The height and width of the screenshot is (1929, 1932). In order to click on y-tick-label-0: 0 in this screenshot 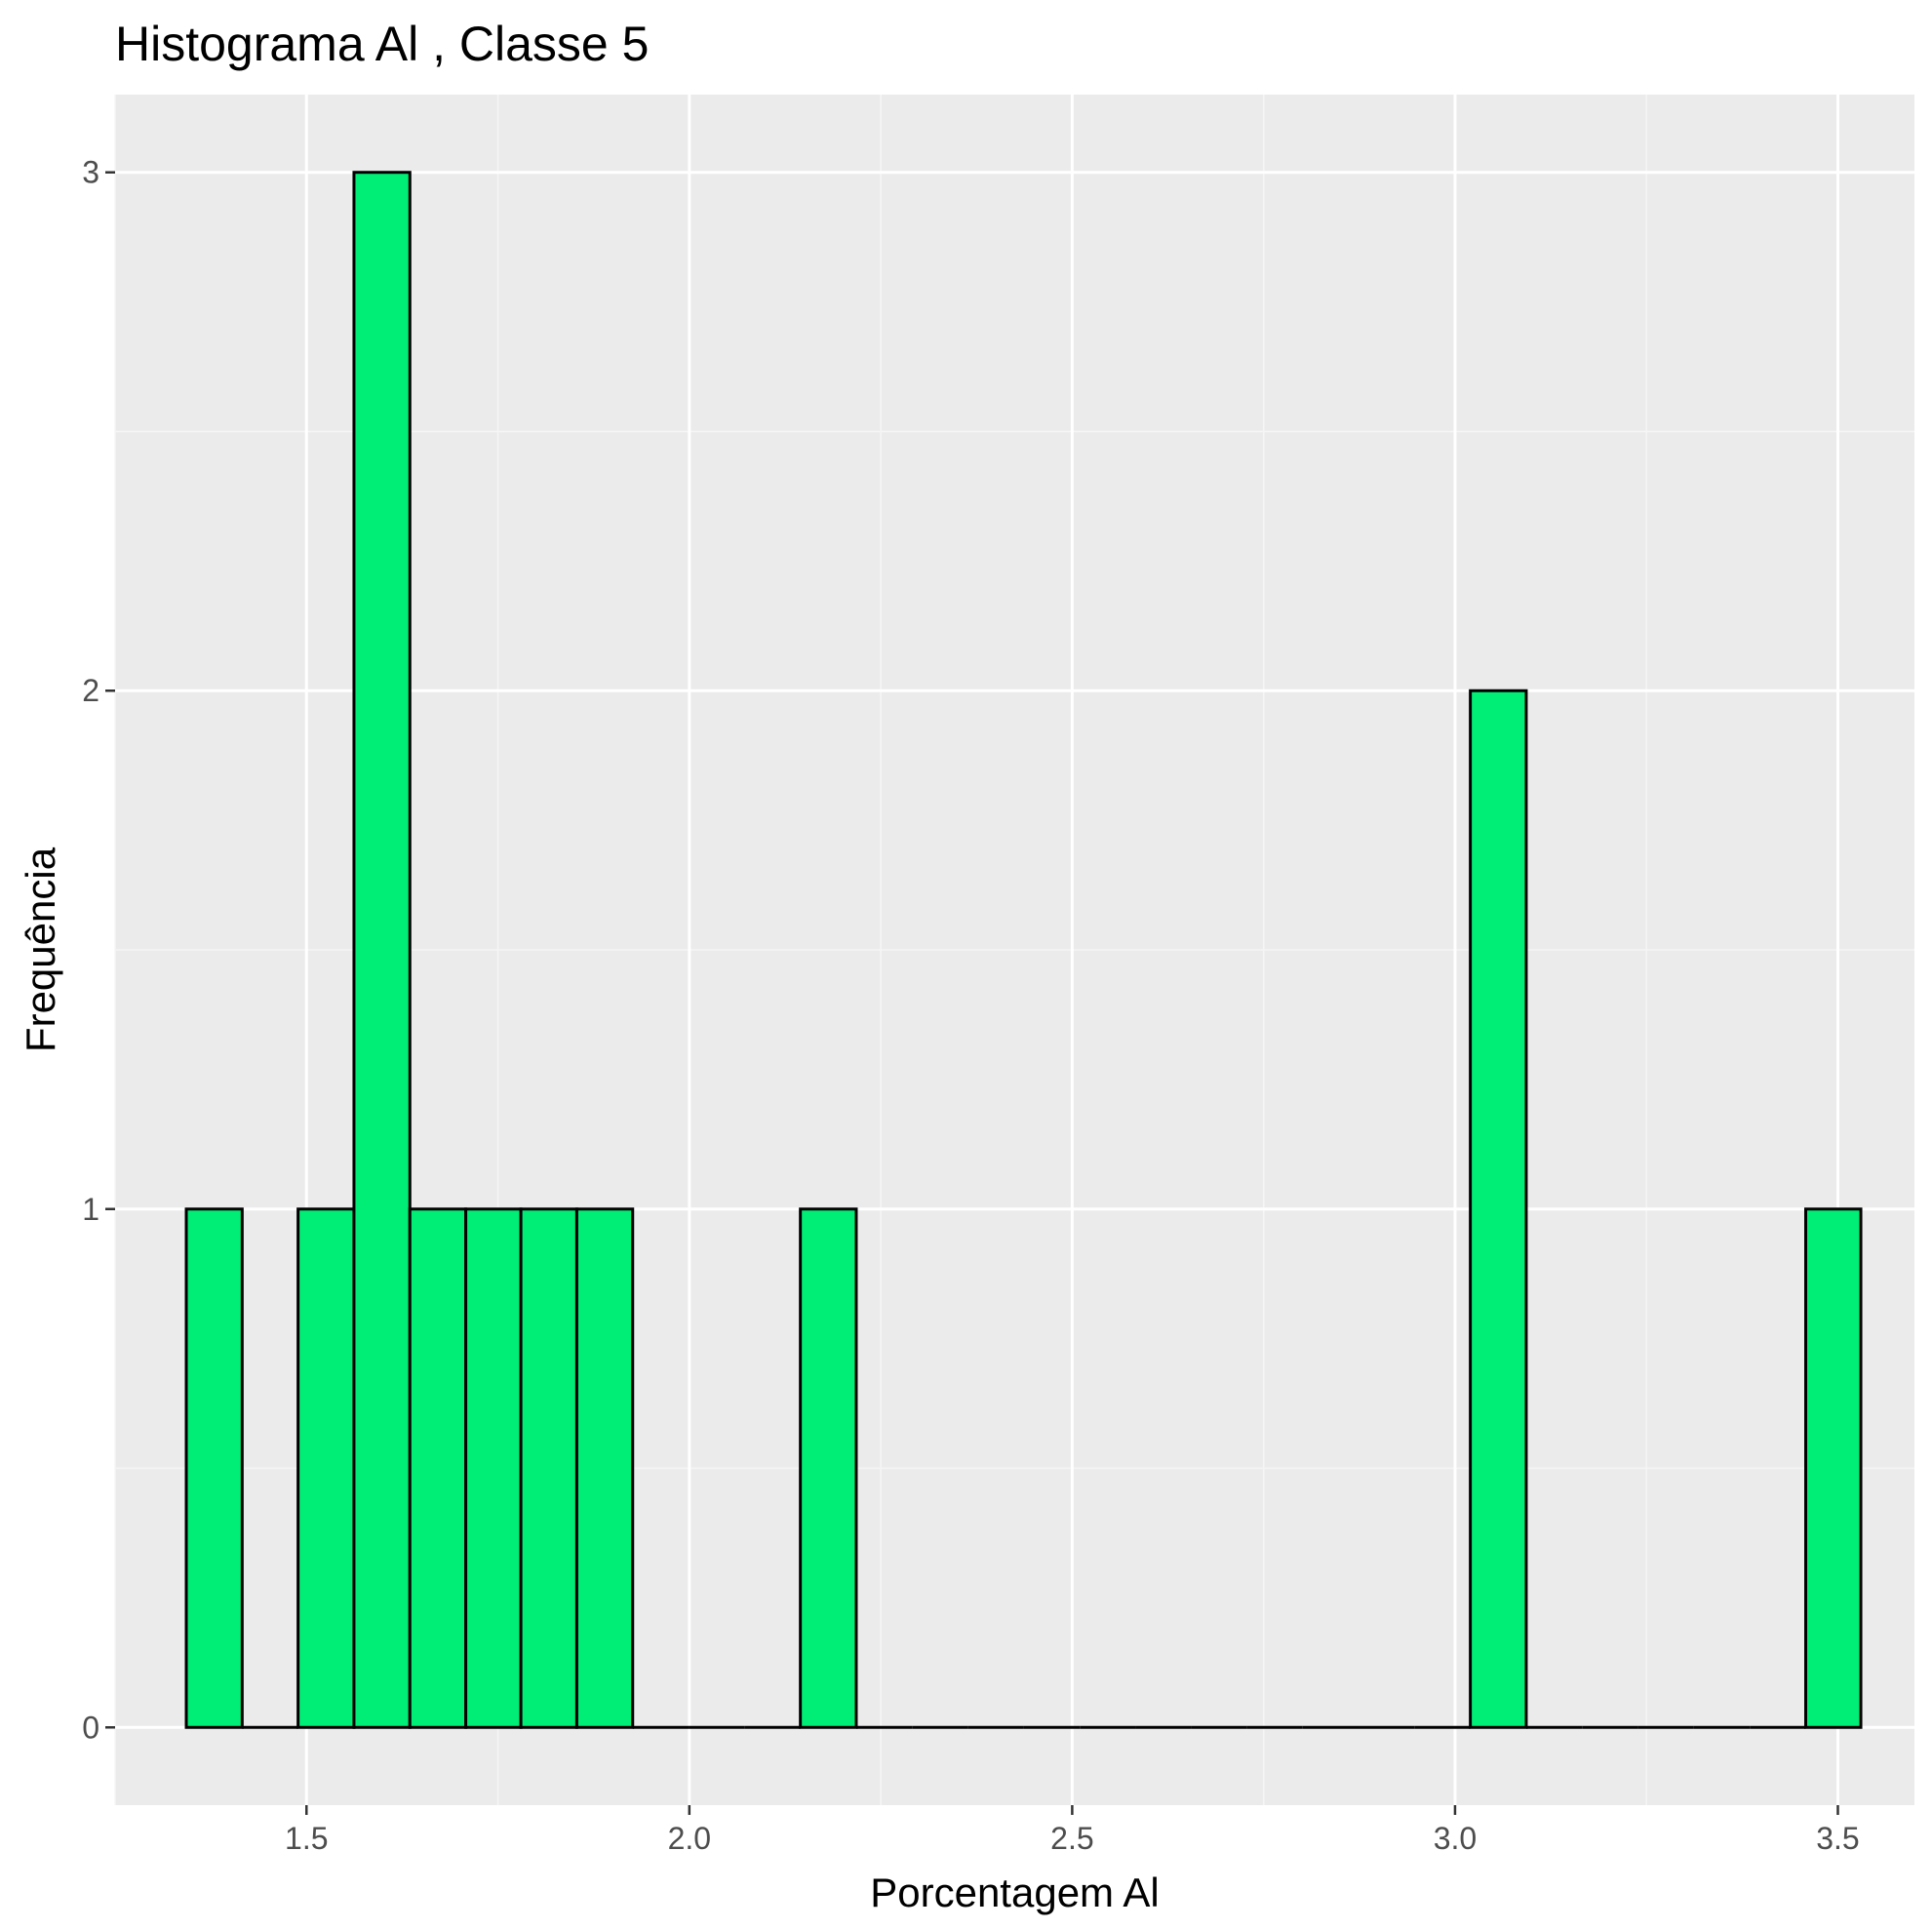, I will do `click(90, 1727)`.